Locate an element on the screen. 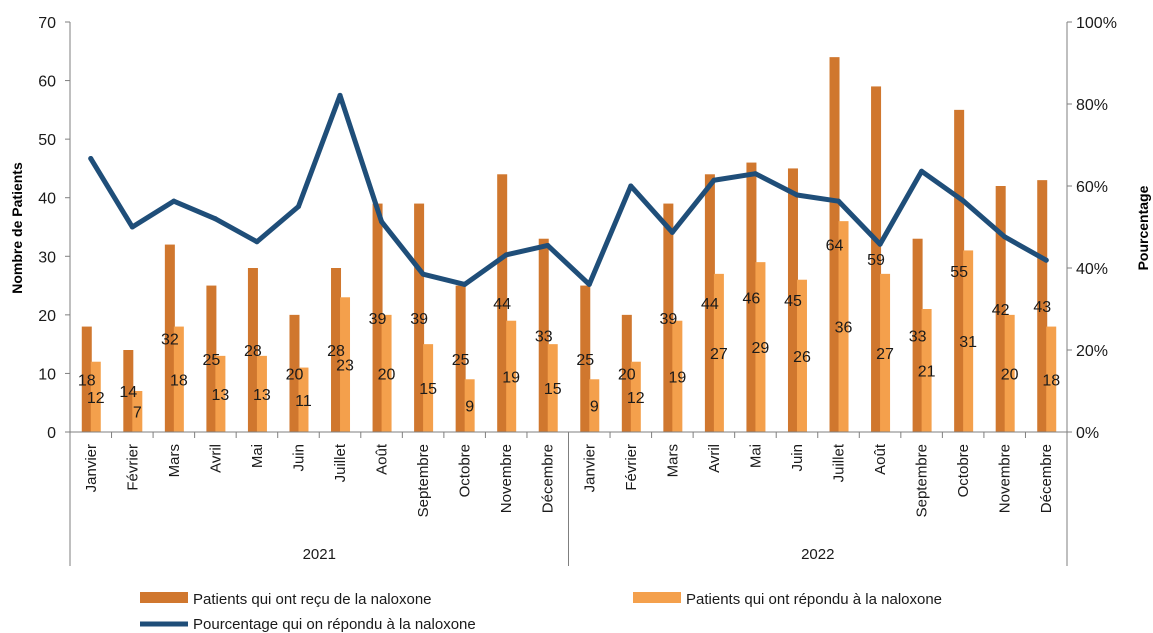 The height and width of the screenshot is (633, 1153). left-tick-label: 0 is located at coordinates (51, 433).